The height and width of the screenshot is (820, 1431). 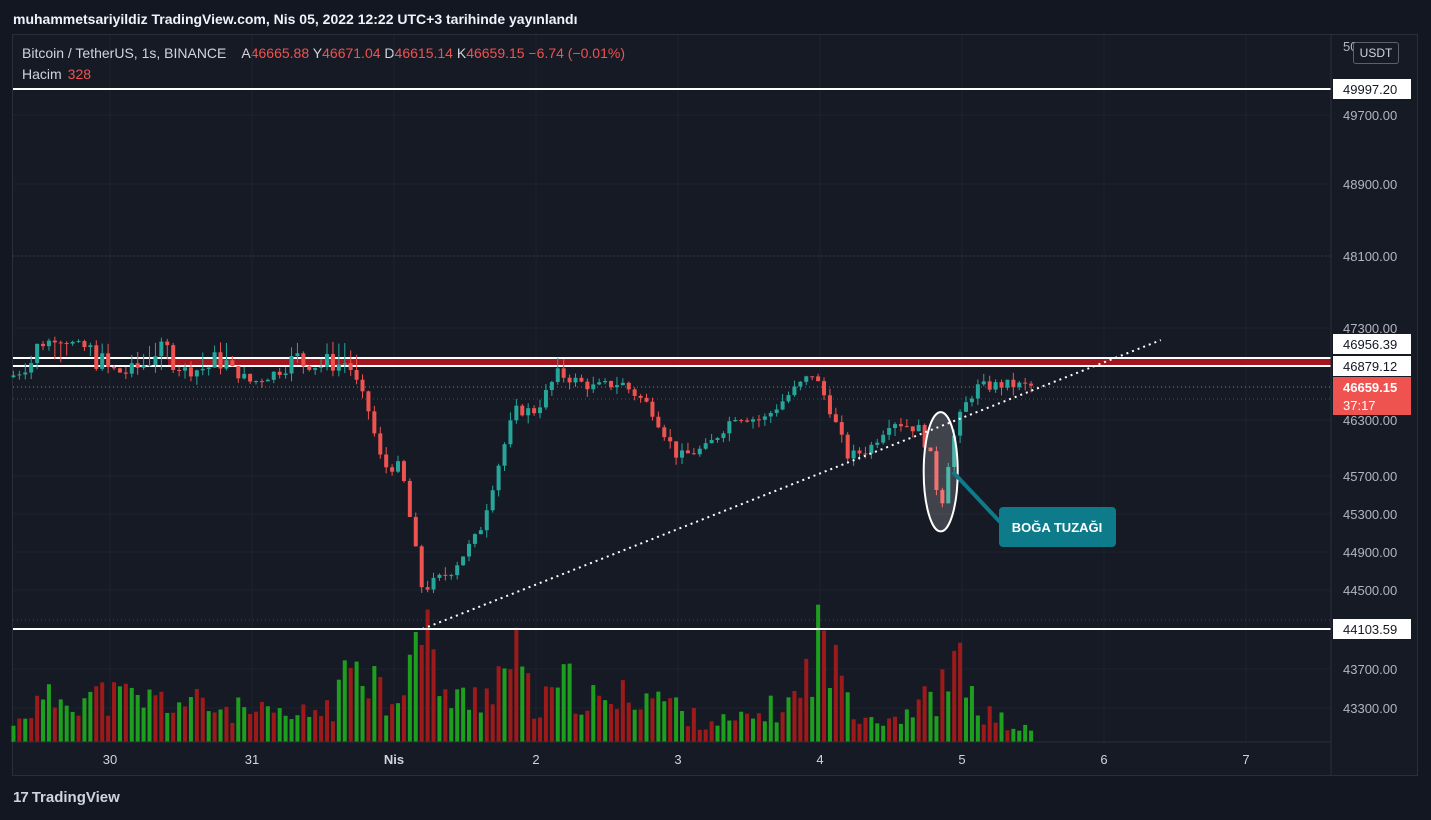 I want to click on tradingview-logo: 17 TradingView, so click(x=66, y=797).